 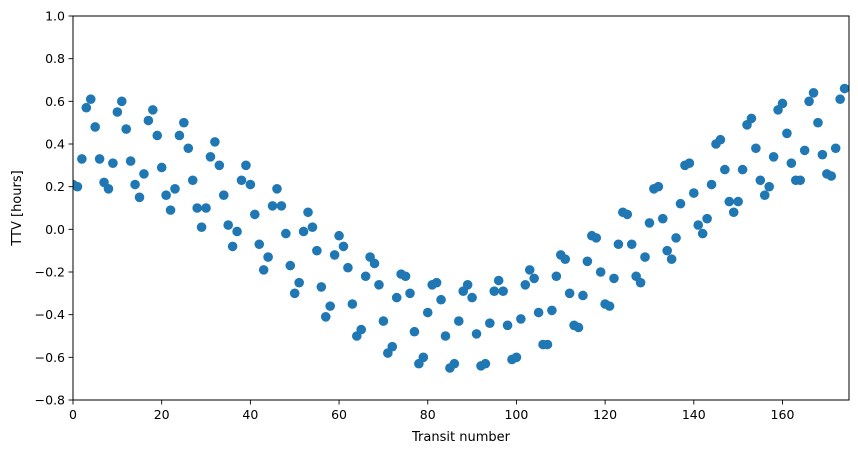 I want to click on x-axis-ticks: 0 20 40 60 80 100 120 140 160, so click(x=431, y=411).